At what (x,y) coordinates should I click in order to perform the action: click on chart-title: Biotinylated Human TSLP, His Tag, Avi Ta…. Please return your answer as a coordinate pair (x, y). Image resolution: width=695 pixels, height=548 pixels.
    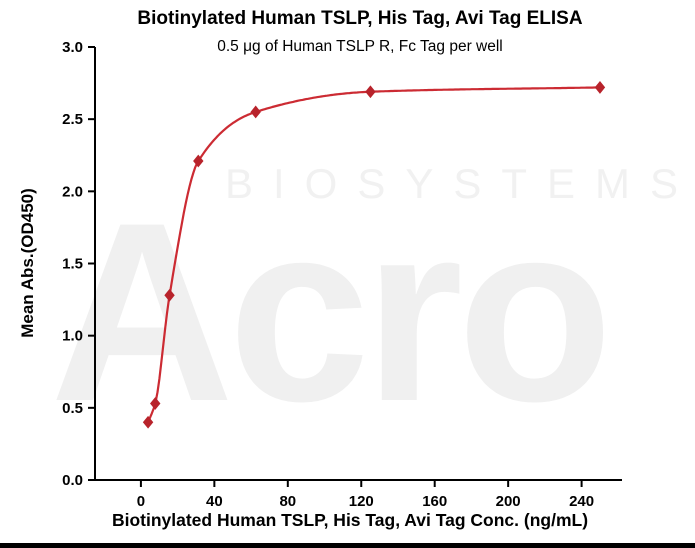
    Looking at the image, I should click on (360, 18).